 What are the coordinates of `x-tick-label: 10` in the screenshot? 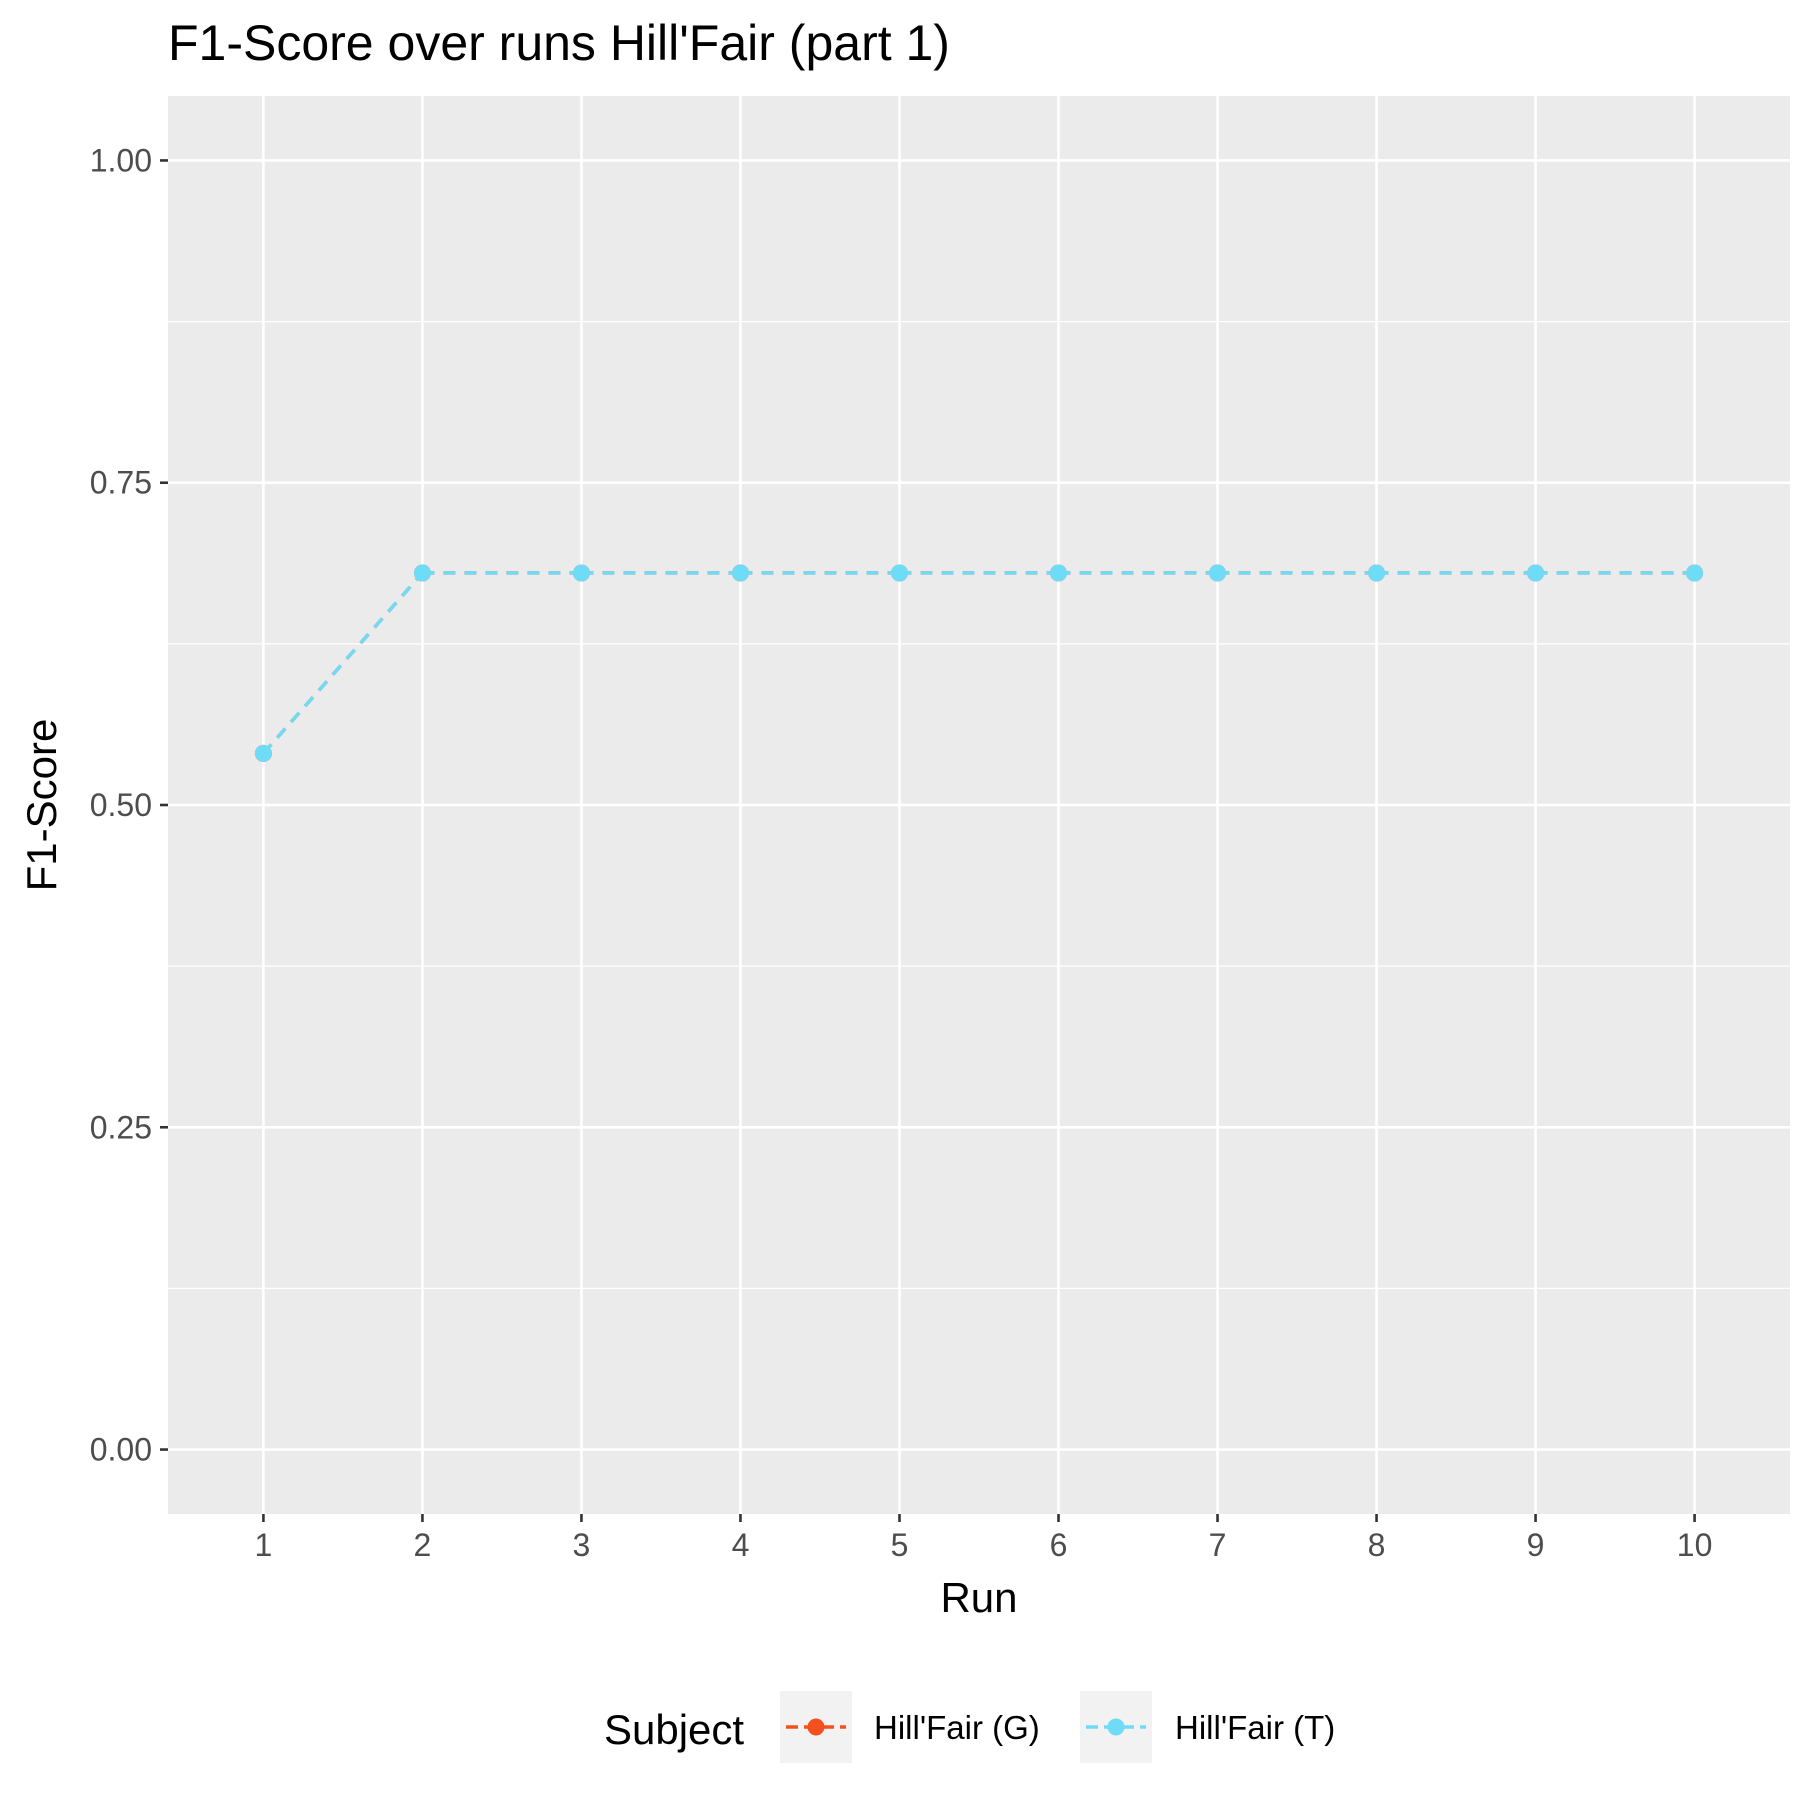 It's located at (1695, 1545).